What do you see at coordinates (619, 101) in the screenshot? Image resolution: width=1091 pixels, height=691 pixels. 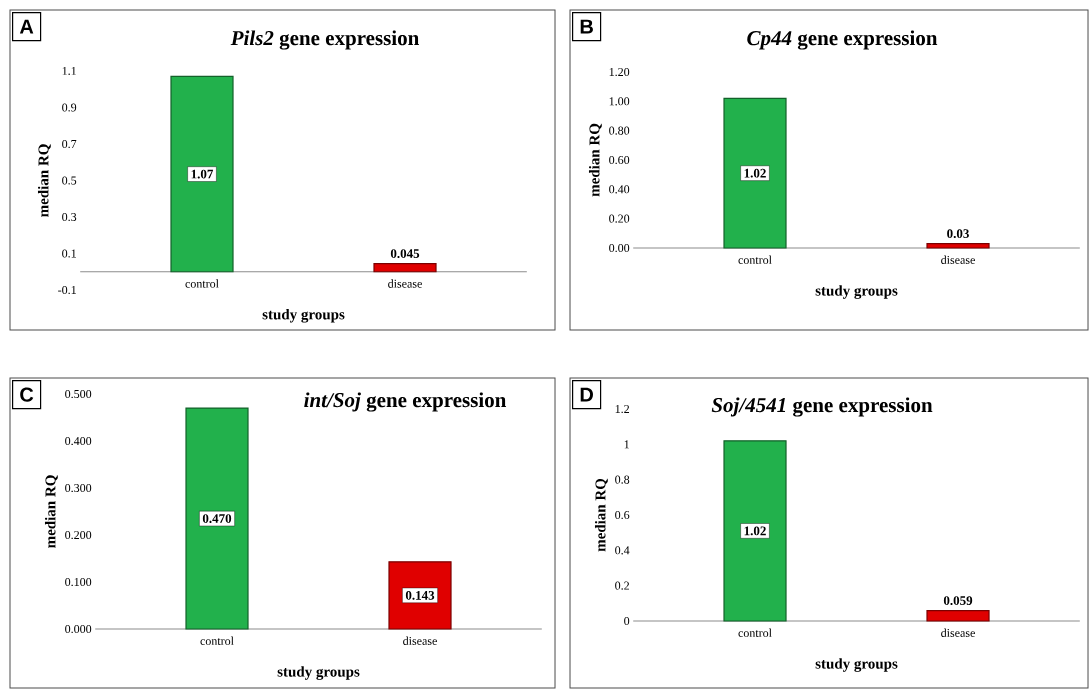 I see `y-tick-label: 1.00` at bounding box center [619, 101].